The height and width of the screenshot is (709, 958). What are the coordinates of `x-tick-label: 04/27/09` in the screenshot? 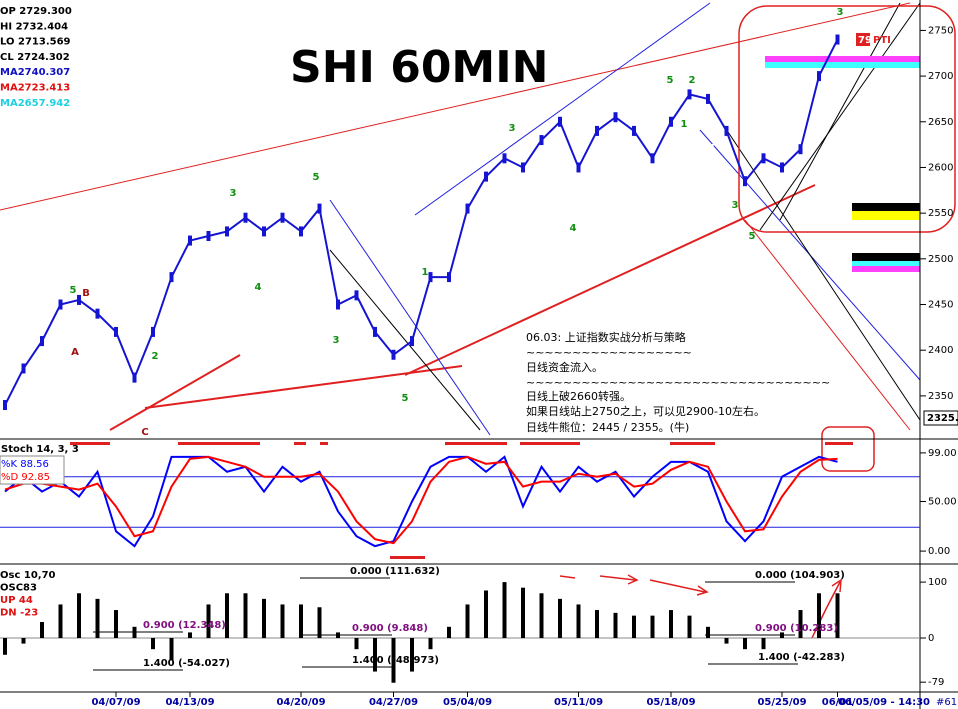 It's located at (393, 702).